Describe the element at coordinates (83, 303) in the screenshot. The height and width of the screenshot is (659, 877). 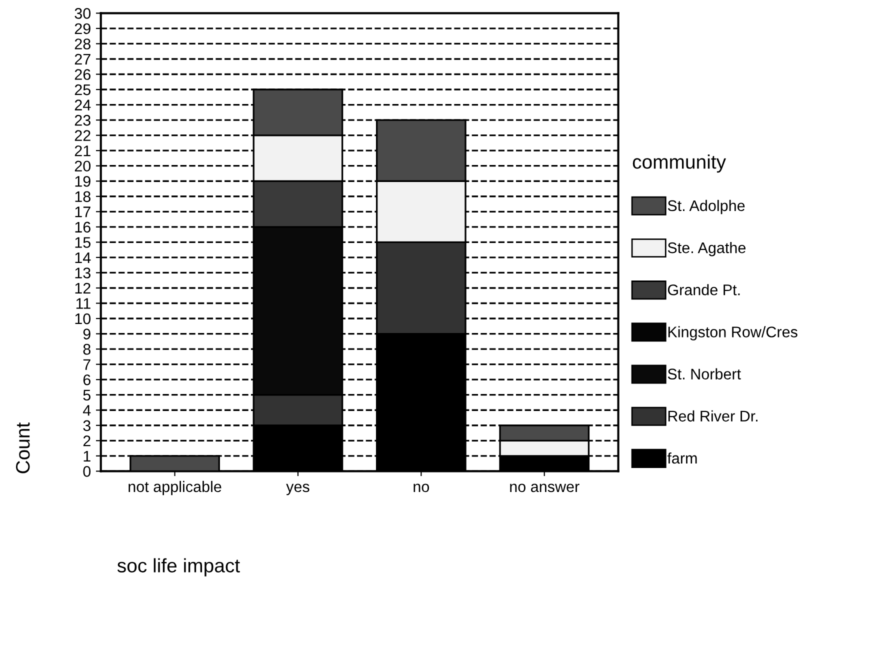
I see `y-tick-label: 11` at that location.